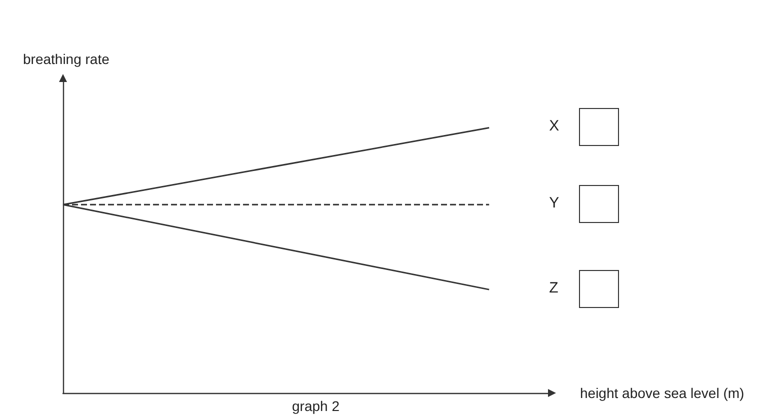  What do you see at coordinates (554, 126) in the screenshot?
I see `text: X` at bounding box center [554, 126].